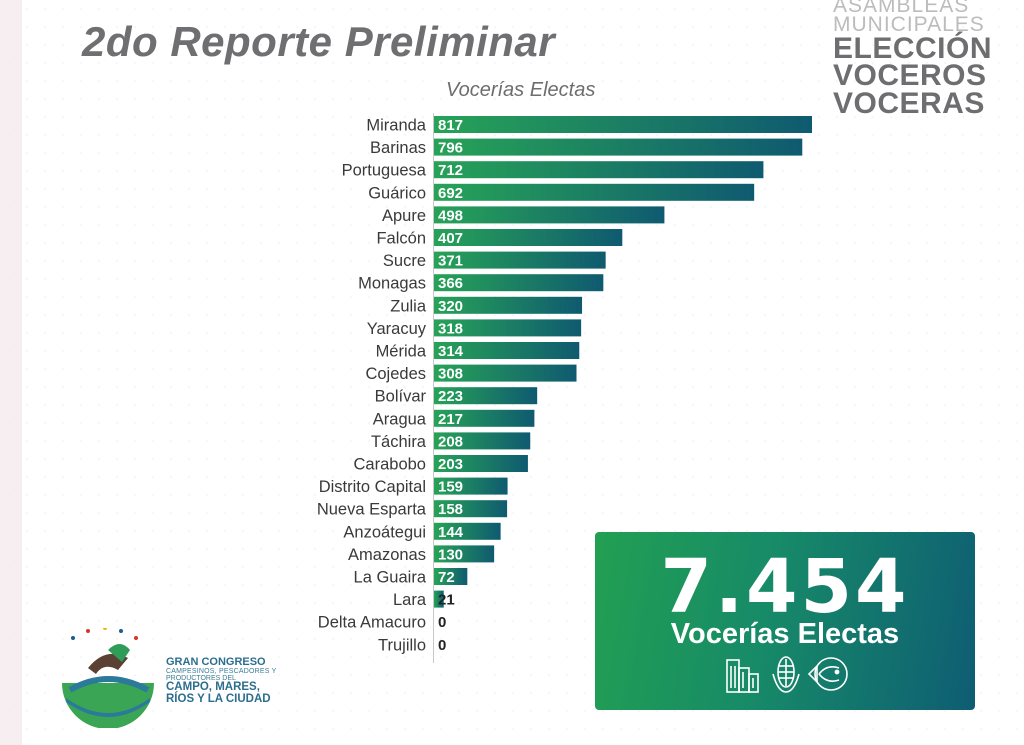 This screenshot has width=1024, height=745. I want to click on category-label: Anzoátegui, so click(384, 532).